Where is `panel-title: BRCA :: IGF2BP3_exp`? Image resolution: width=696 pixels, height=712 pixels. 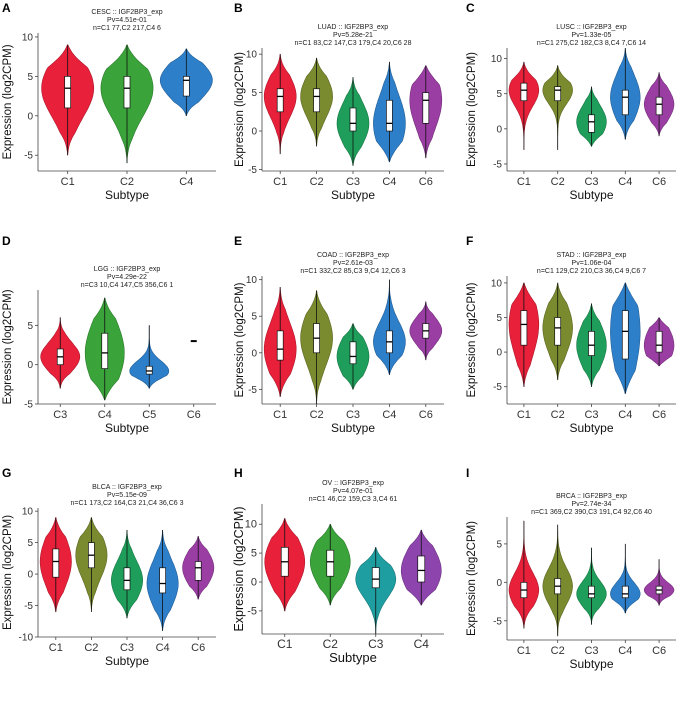 panel-title: BRCA :: IGF2BP3_exp is located at coordinates (591, 496).